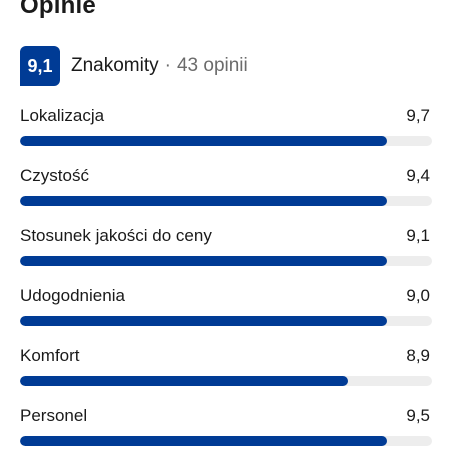 The width and height of the screenshot is (450, 464). What do you see at coordinates (226, 134) in the screenshot?
I see `rating-row-lokalizacja: Lokalizacja 9,7` at bounding box center [226, 134].